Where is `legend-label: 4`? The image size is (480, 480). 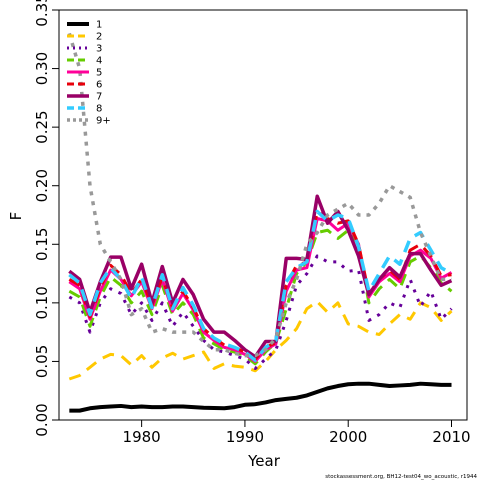
legend-label: 4 is located at coordinates (99, 61).